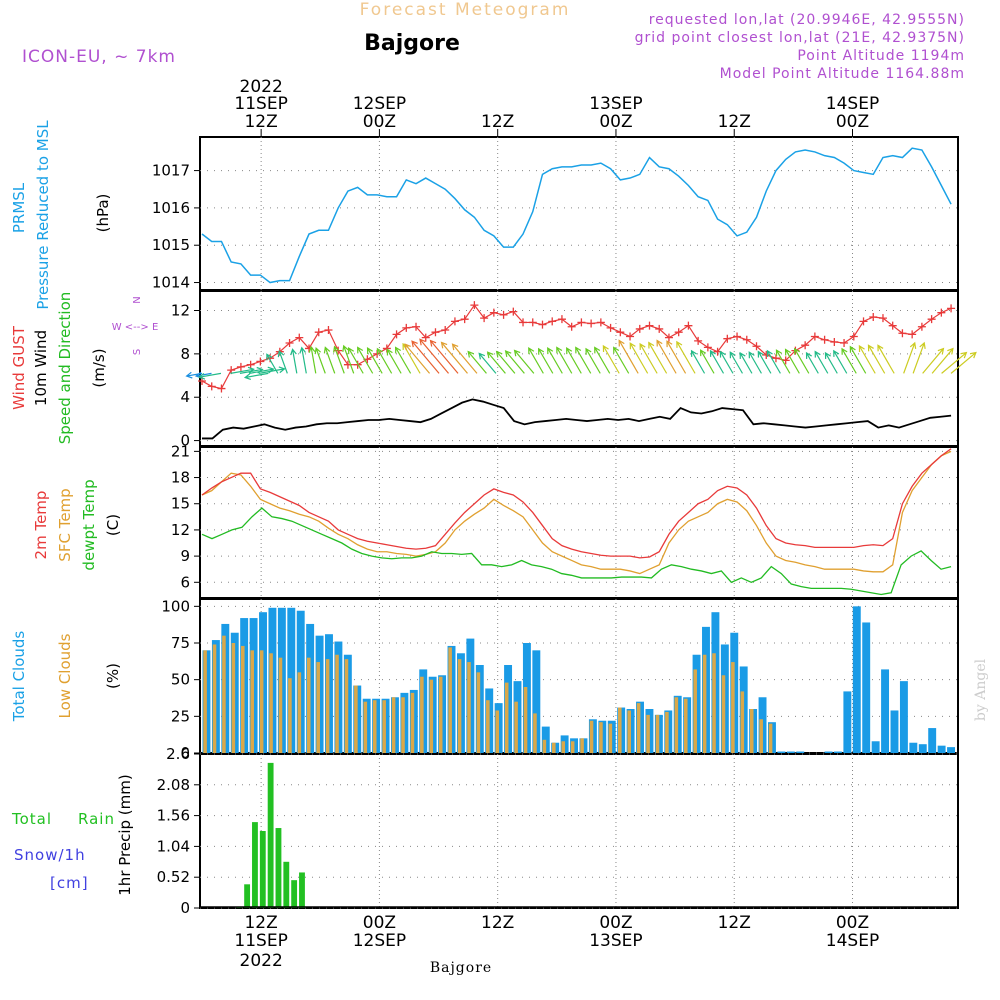 This screenshot has width=1000, height=1000. Describe the element at coordinates (576, 215) in the screenshot. I see `prmsl-line` at that location.